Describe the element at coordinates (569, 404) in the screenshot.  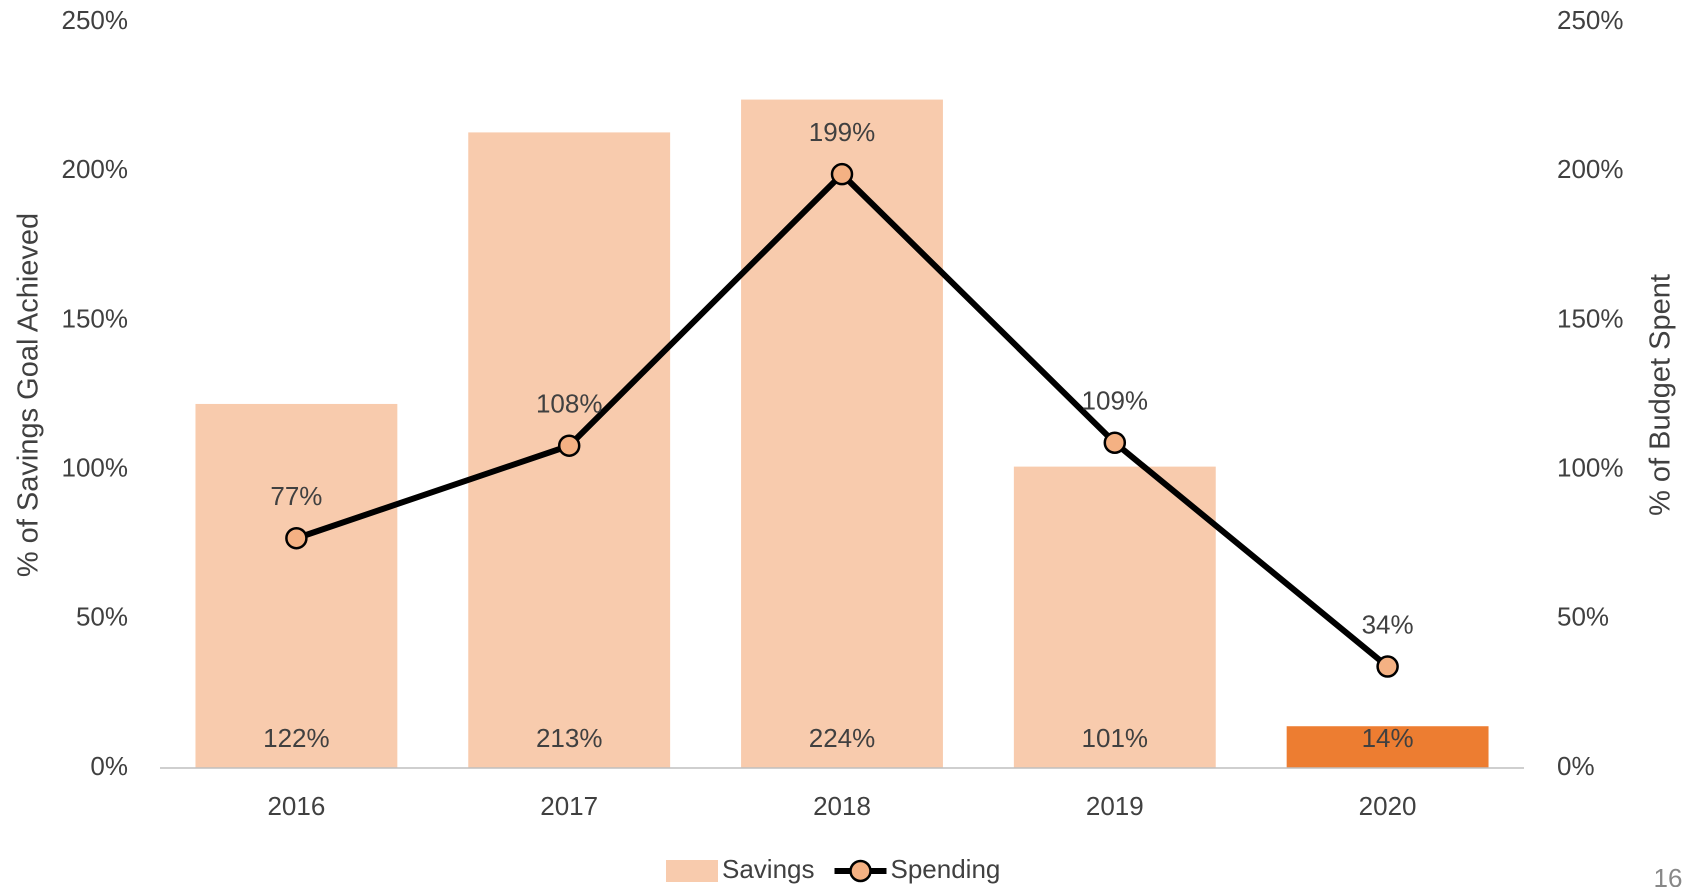
I see `line-value-label: 108%` at that location.